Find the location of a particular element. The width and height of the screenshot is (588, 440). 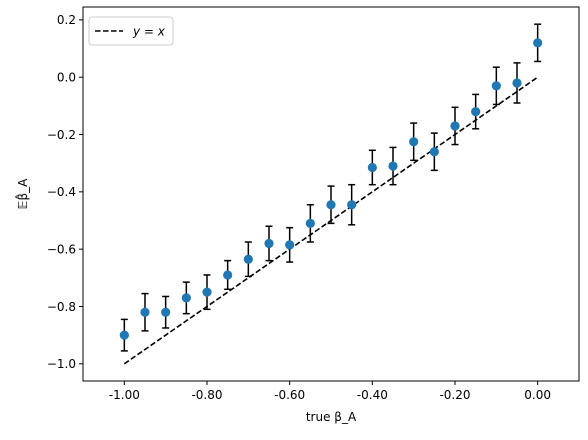

y-axis: −1.0 −0.8 −0.6 −0.4 −0.2 0.0 0.2 is located at coordinates (65, 192).